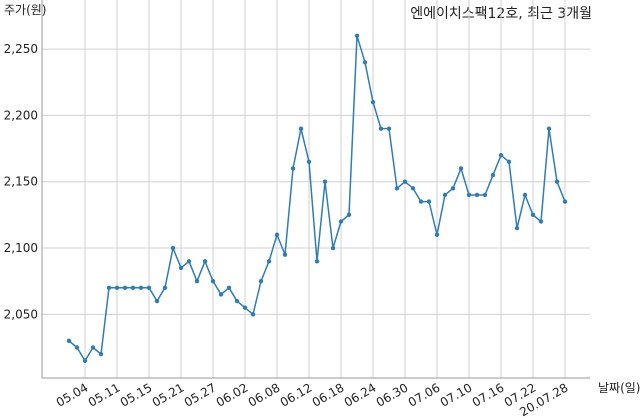 The width and height of the screenshot is (640, 419). Describe the element at coordinates (21, 248) in the screenshot. I see `y-tick-label: 2,100` at that location.